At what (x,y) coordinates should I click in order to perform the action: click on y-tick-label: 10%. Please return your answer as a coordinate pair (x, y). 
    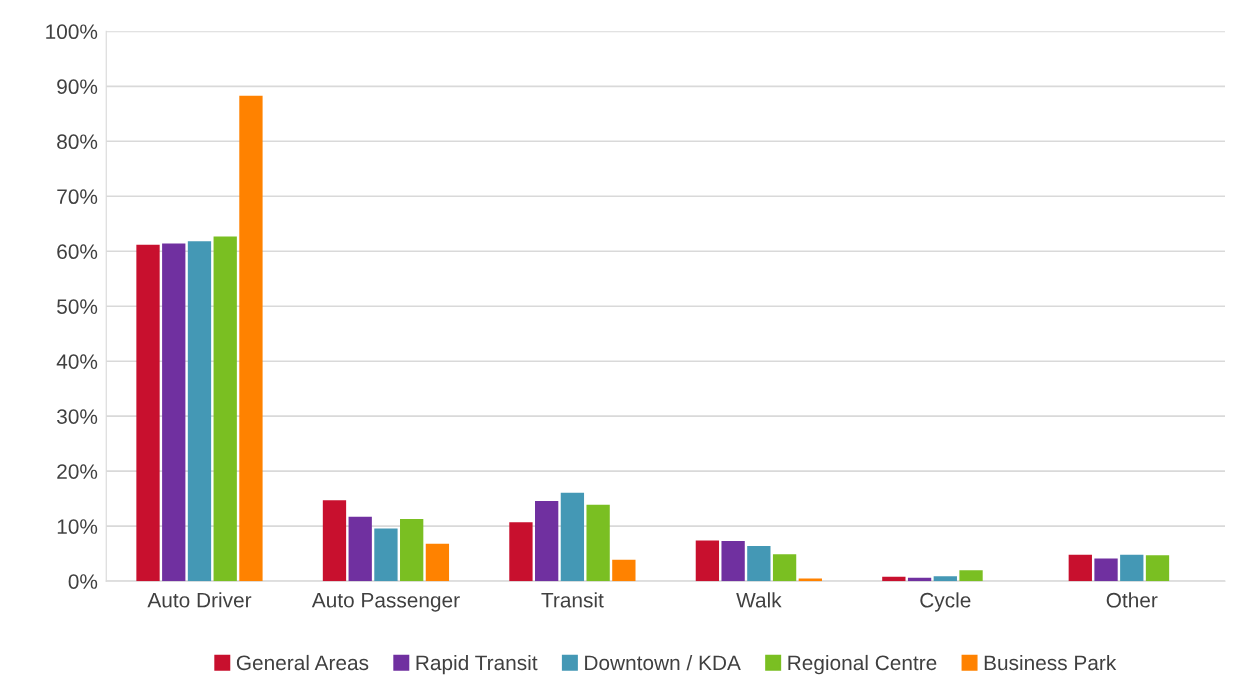
    Looking at the image, I should click on (77, 526).